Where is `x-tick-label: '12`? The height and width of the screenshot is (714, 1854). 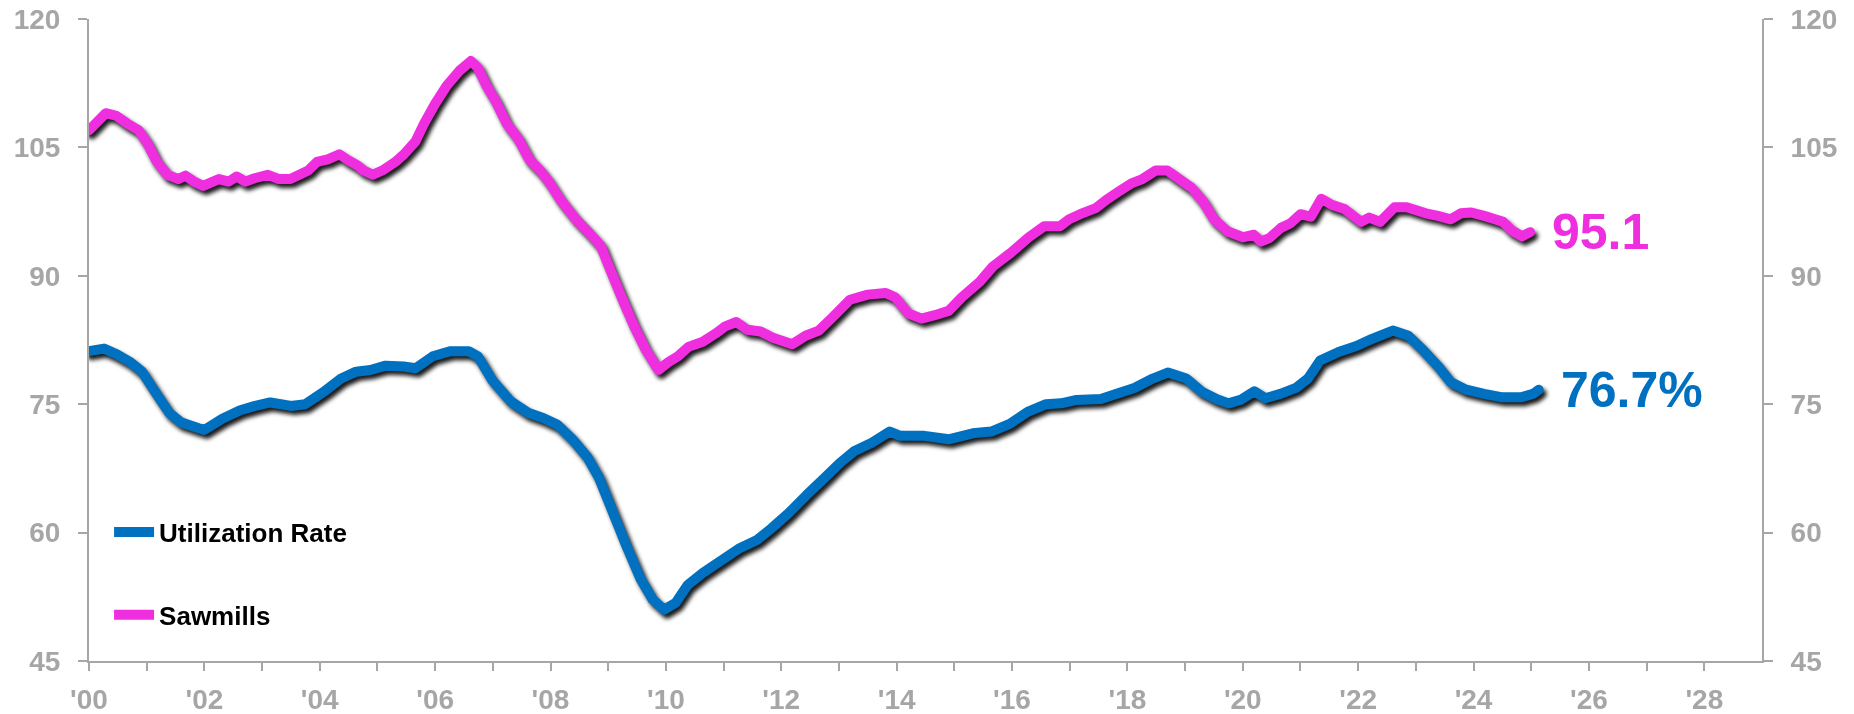 x-tick-label: '12 is located at coordinates (781, 698).